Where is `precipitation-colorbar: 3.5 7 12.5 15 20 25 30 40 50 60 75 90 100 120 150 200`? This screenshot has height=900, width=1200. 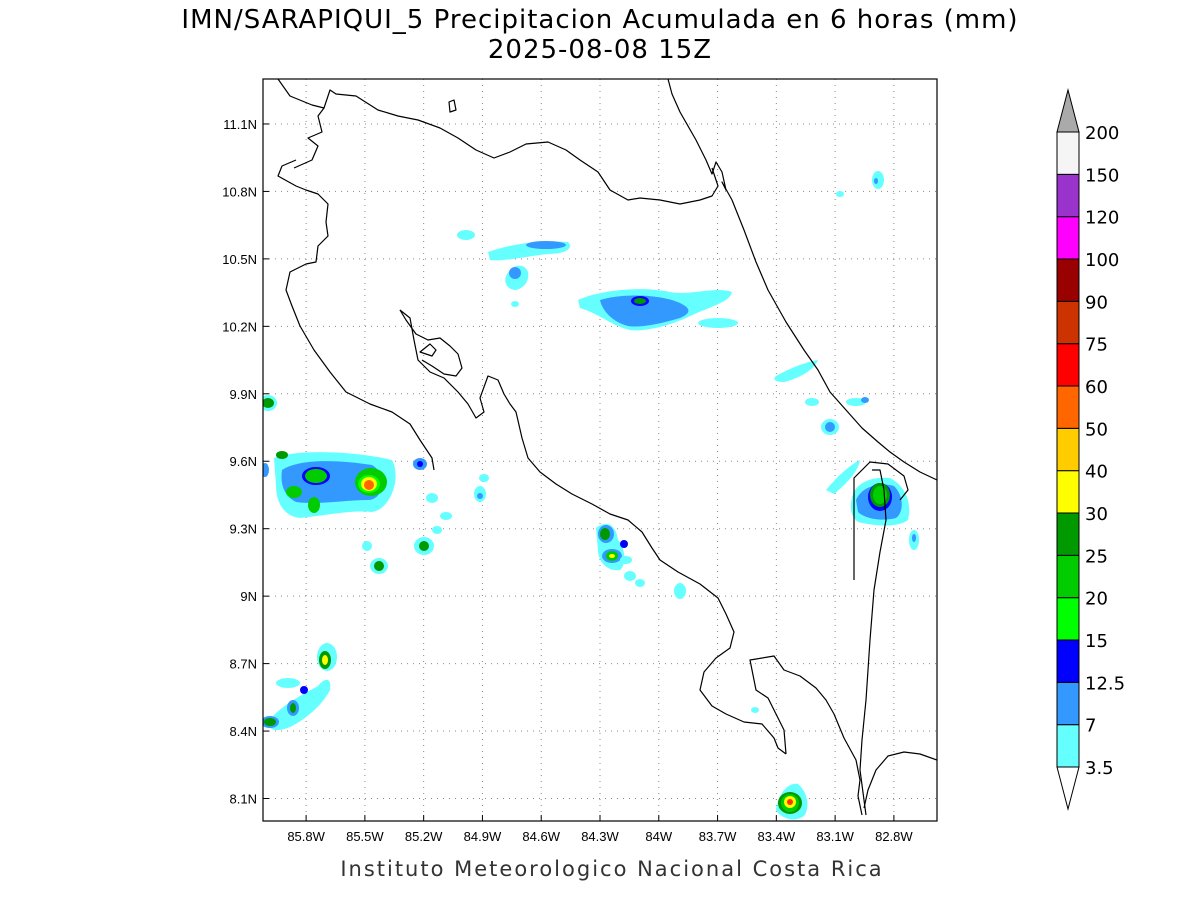
precipitation-colorbar: 3.5 7 12.5 15 20 25 30 40 50 60 75 90 100 120 150 200 is located at coordinates (1090, 449).